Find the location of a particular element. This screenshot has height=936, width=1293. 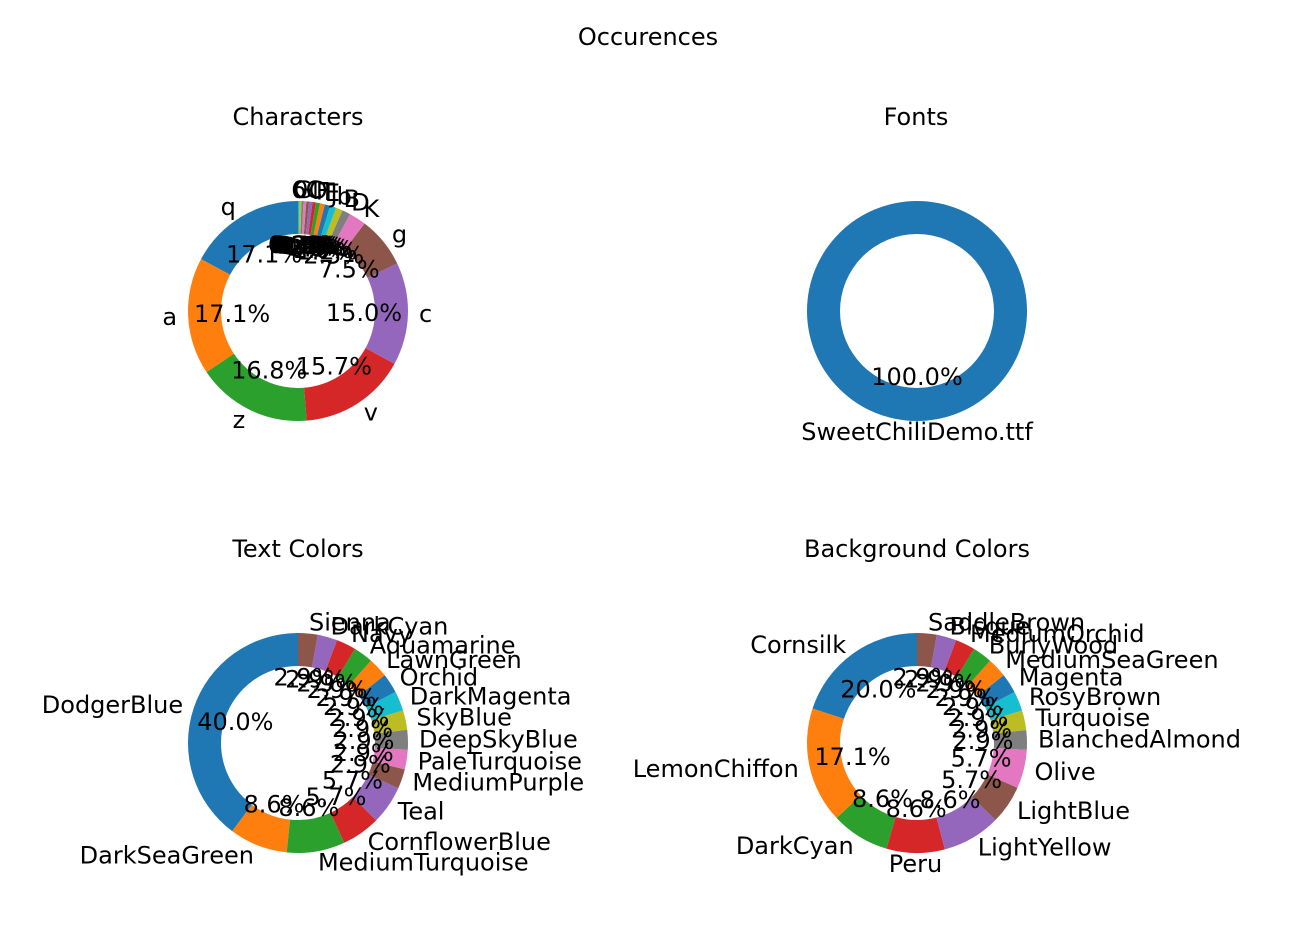

text-colors-label-6: PaleTurquoise is located at coordinates (500, 761).